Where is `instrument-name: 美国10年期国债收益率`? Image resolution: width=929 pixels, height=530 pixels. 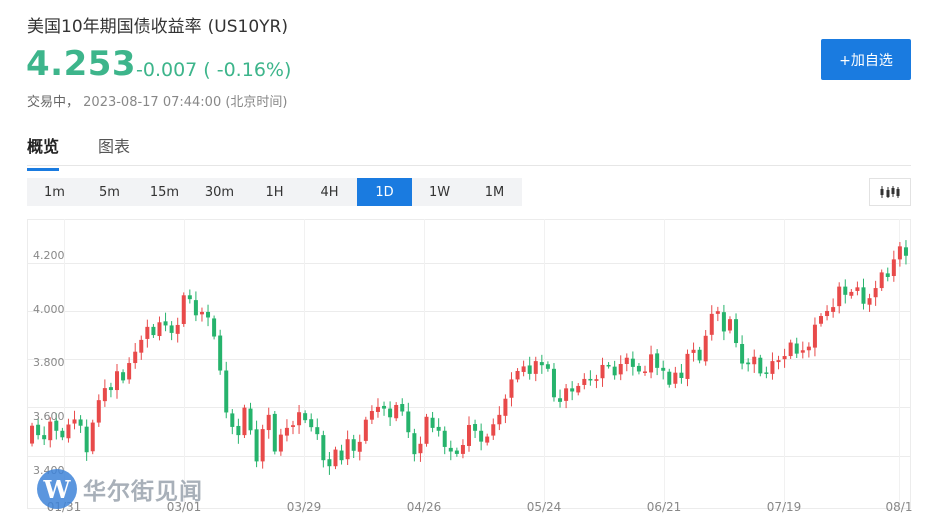 instrument-name: 美国10年期国债收益率 is located at coordinates (114, 27).